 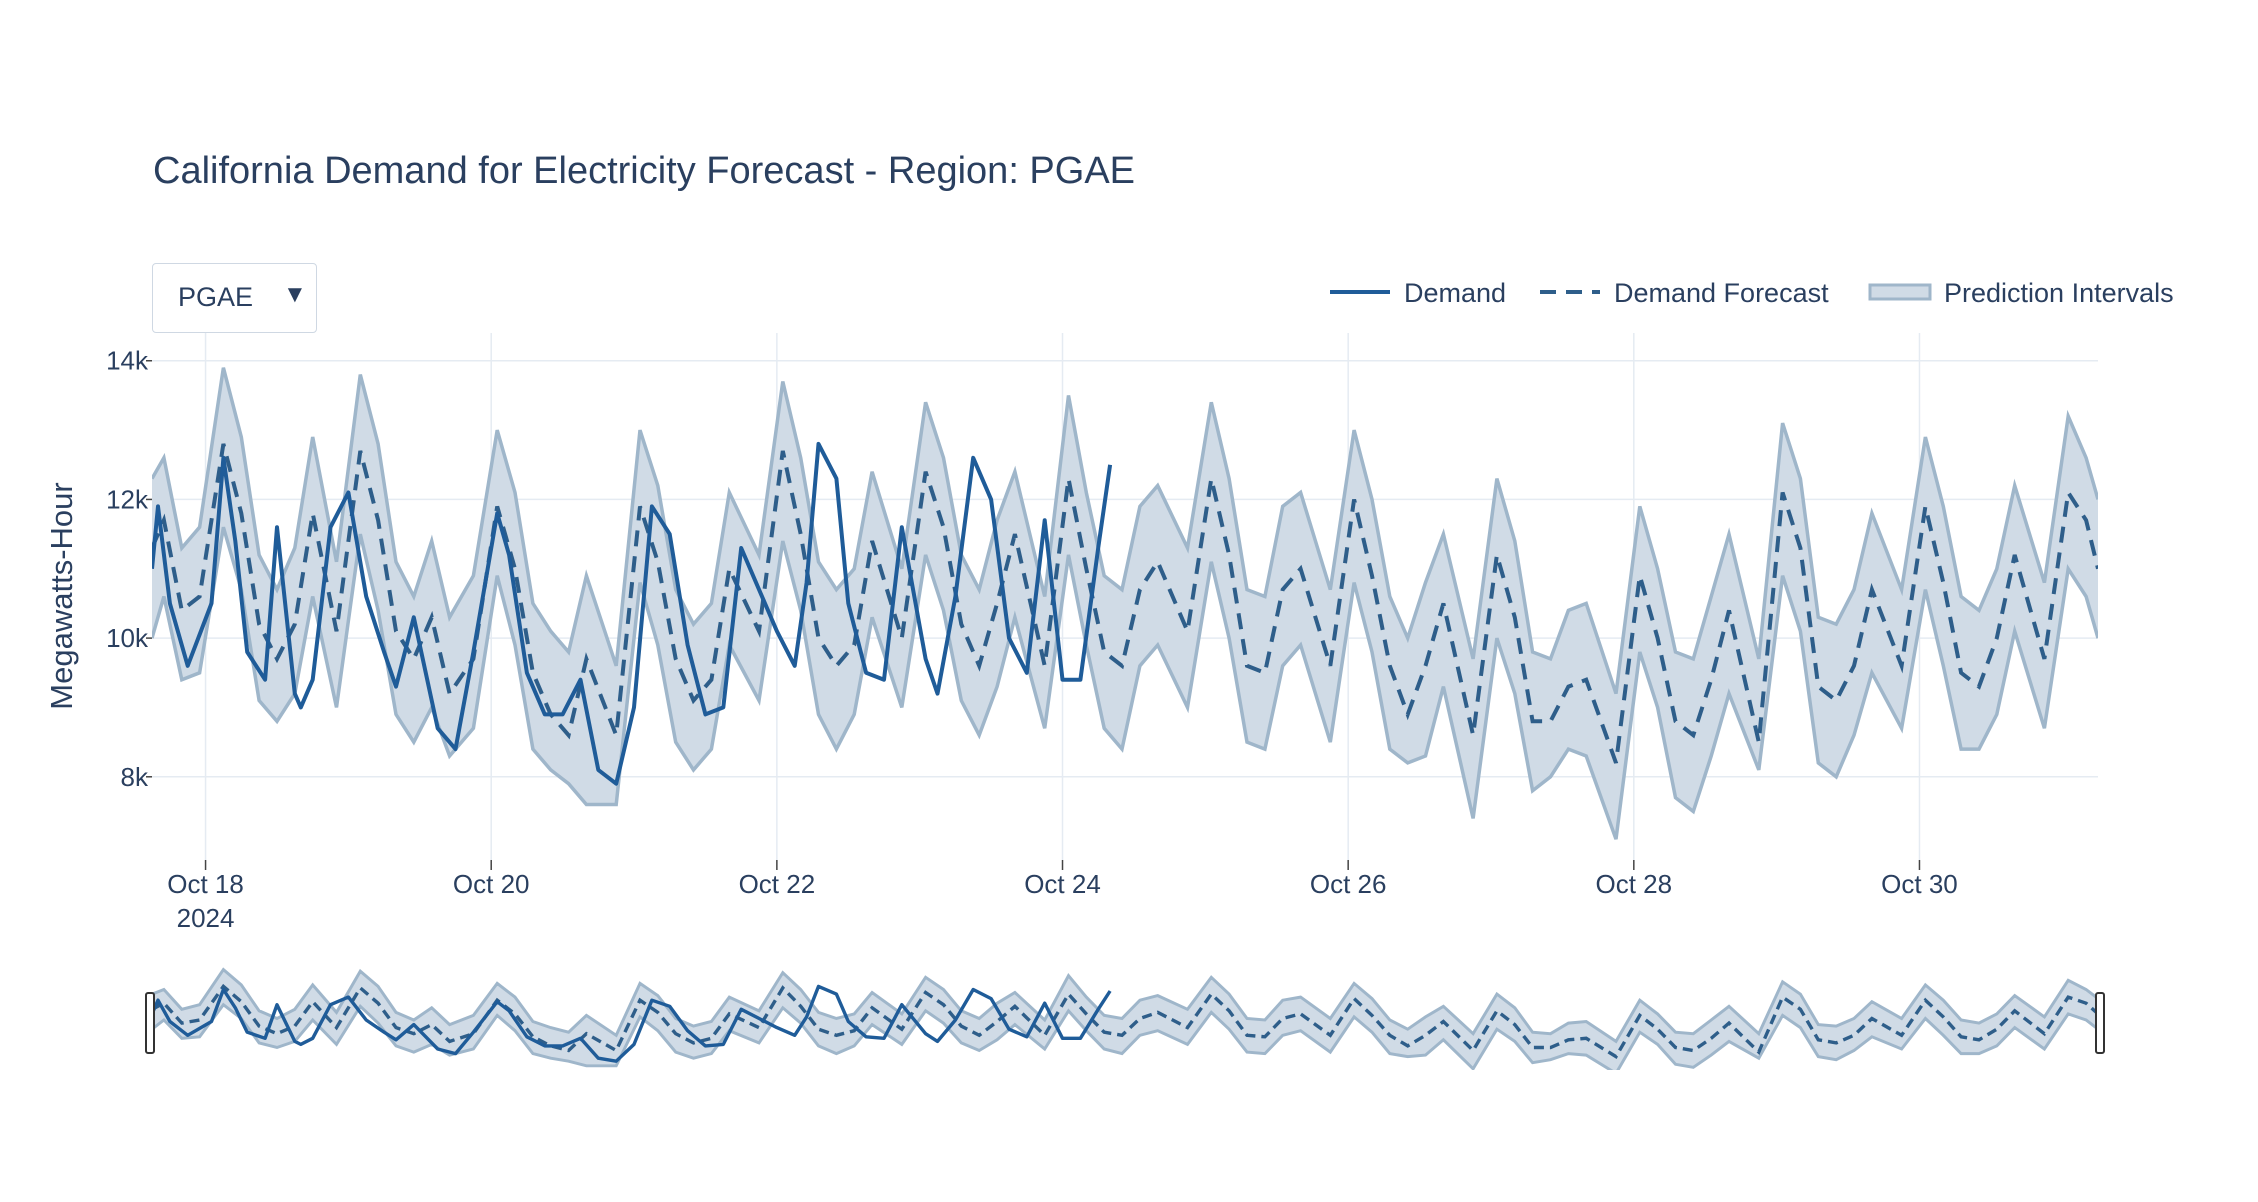 What do you see at coordinates (1634, 884) in the screenshot?
I see `x-tick-label: Oct 28` at bounding box center [1634, 884].